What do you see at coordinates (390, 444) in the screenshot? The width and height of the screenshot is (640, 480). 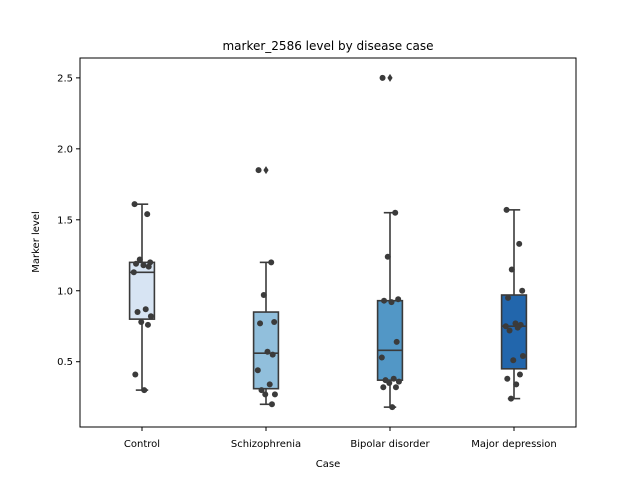 I see `x-tick-label: Bipolar disorder` at bounding box center [390, 444].